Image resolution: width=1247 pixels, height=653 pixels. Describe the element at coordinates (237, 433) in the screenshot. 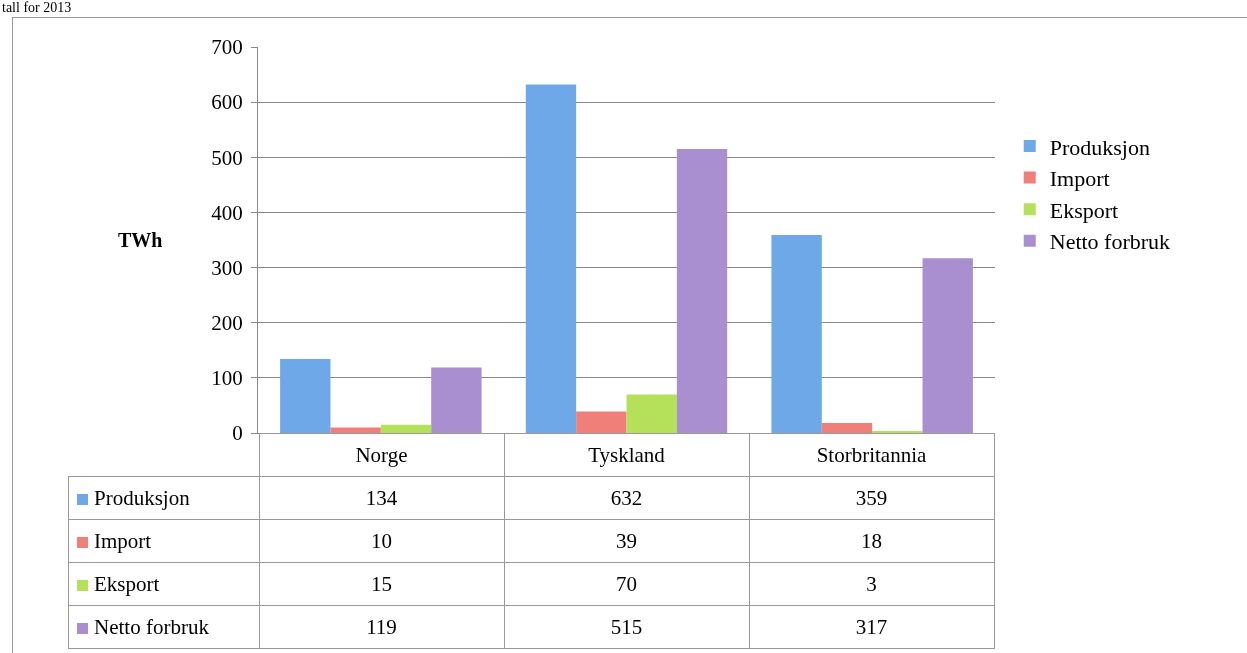

I see `y-tick-label: 0` at that location.